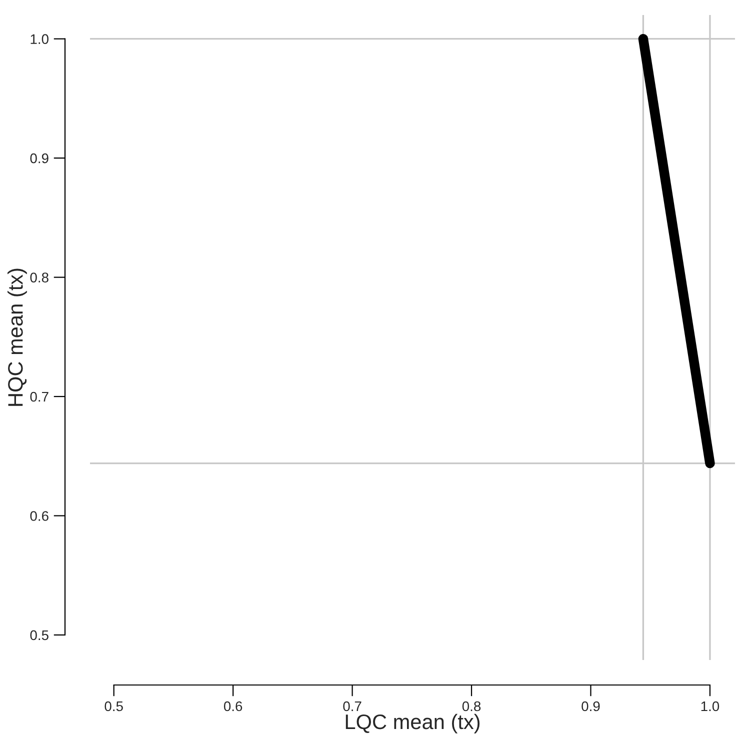 This screenshot has width=750, height=750. What do you see at coordinates (413, 724) in the screenshot?
I see `x-axis-title: LQC mean (tx)` at bounding box center [413, 724].